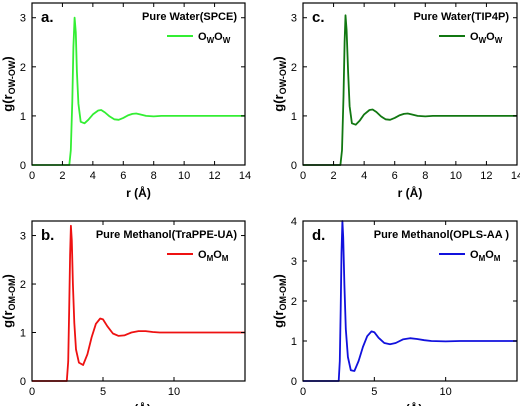  I want to click on x-tick-label-d: 5, so click(374, 392).